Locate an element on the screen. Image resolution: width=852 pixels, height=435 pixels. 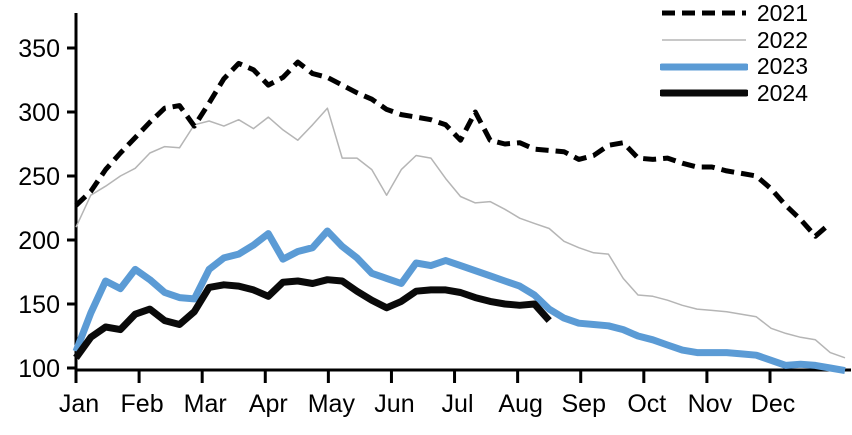
legend-row-2024: 2024 is located at coordinates (733, 93).